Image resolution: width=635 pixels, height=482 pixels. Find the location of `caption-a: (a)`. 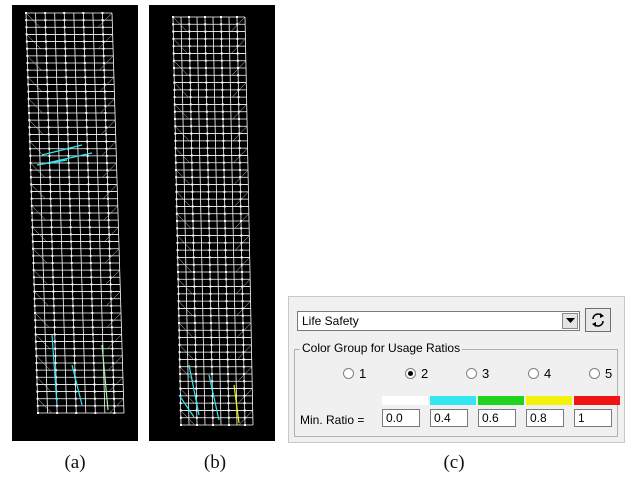

caption-a: (a) is located at coordinates (75, 462).